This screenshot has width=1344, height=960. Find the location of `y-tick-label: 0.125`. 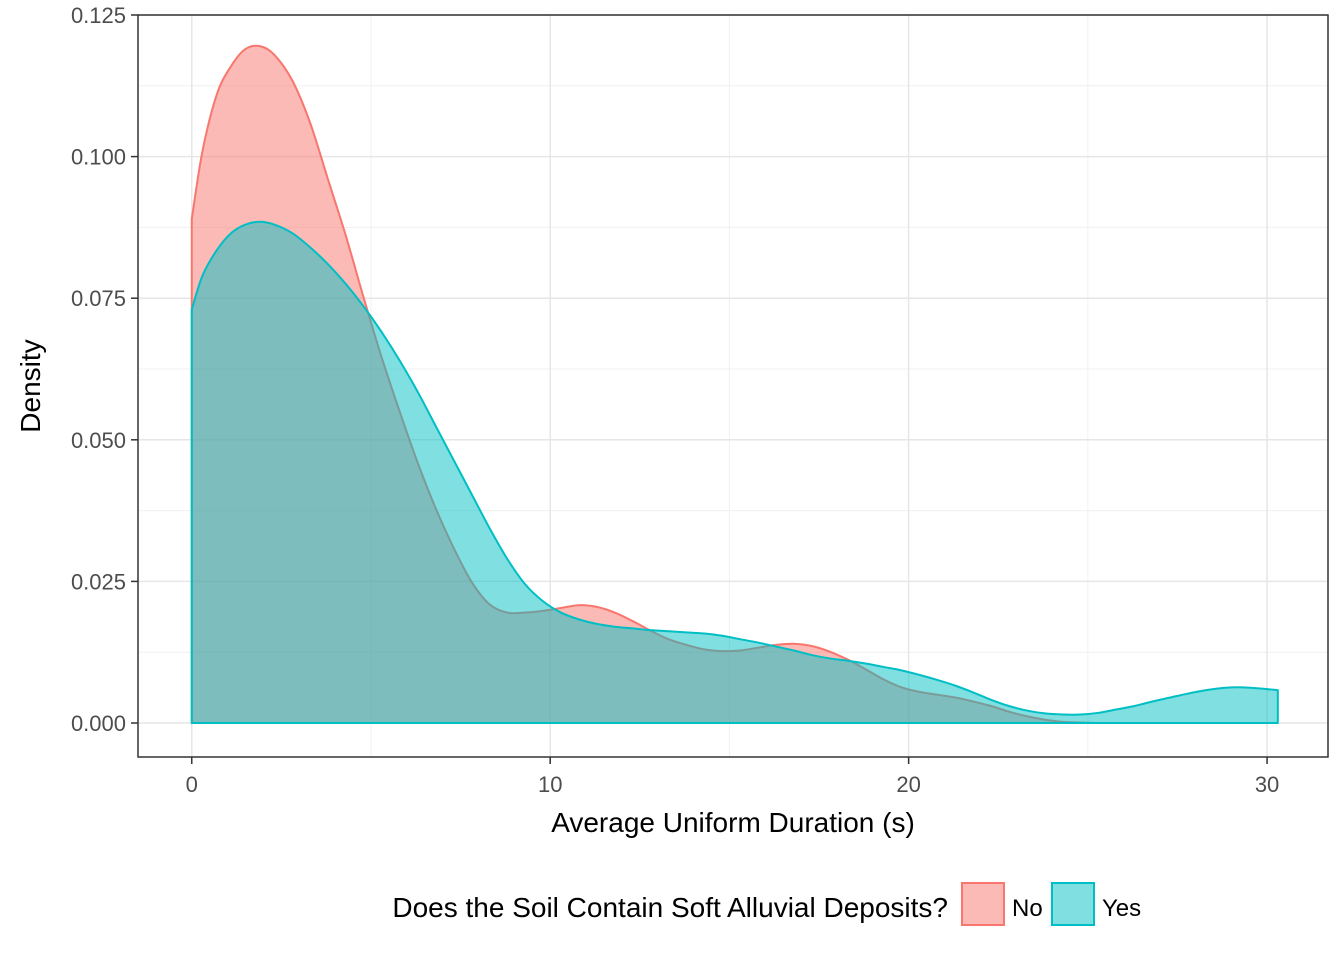

y-tick-label: 0.125 is located at coordinates (98, 15).